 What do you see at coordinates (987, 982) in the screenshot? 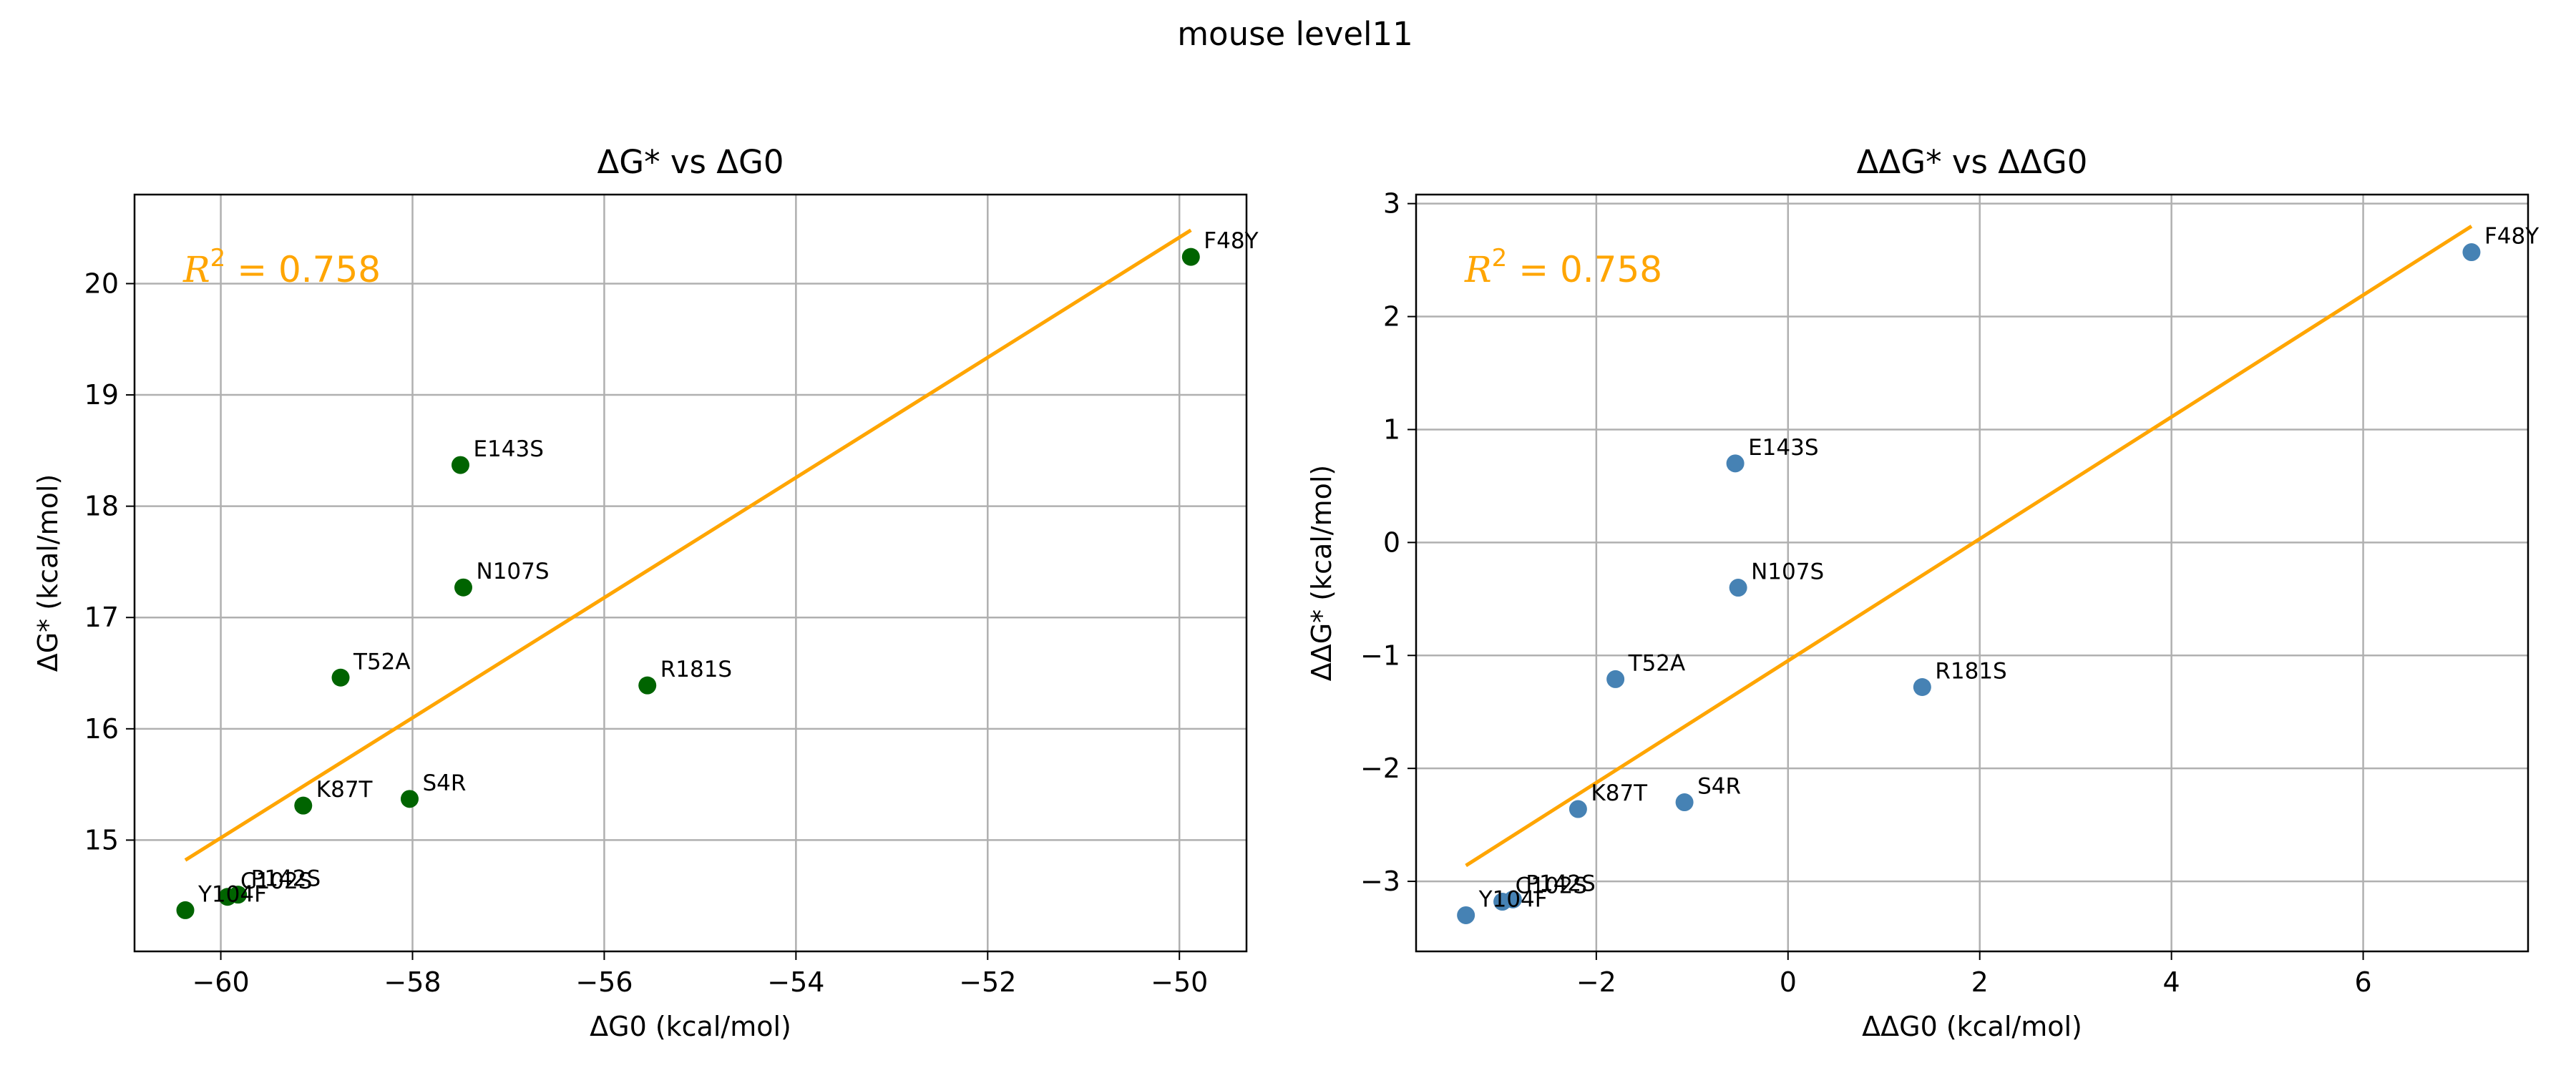
I see `x-tick-label: −52` at bounding box center [987, 982].